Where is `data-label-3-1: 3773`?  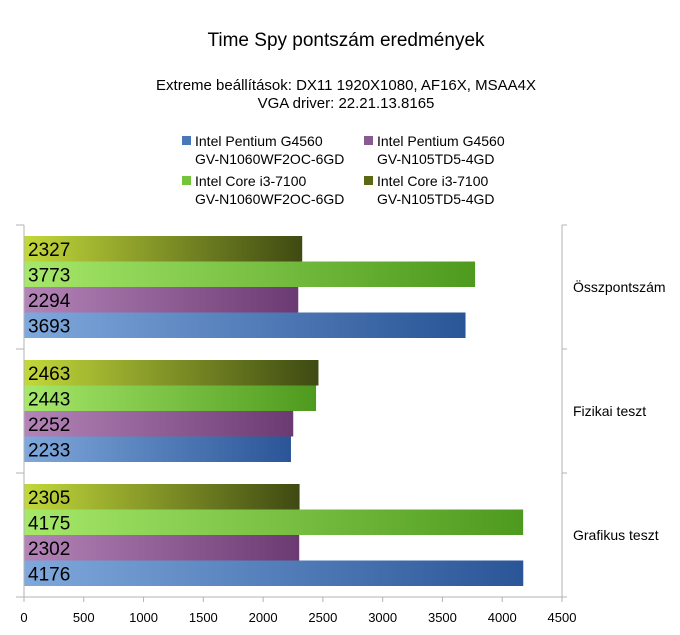 data-label-3-1: 3773 is located at coordinates (49, 275).